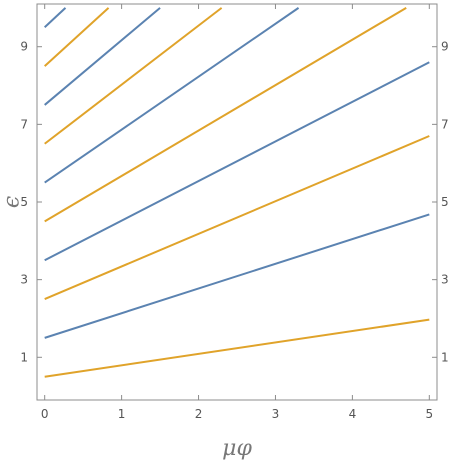 This screenshot has height=467, width=450. Describe the element at coordinates (24, 124) in the screenshot. I see `y-tick-label-left: 7` at that location.